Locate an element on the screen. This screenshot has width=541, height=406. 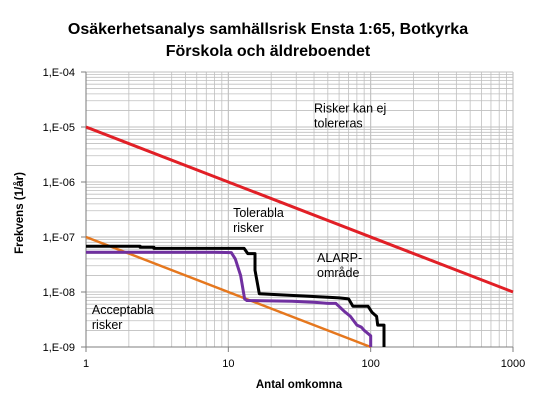
x-tick-label: 100 is located at coordinates (370, 364).